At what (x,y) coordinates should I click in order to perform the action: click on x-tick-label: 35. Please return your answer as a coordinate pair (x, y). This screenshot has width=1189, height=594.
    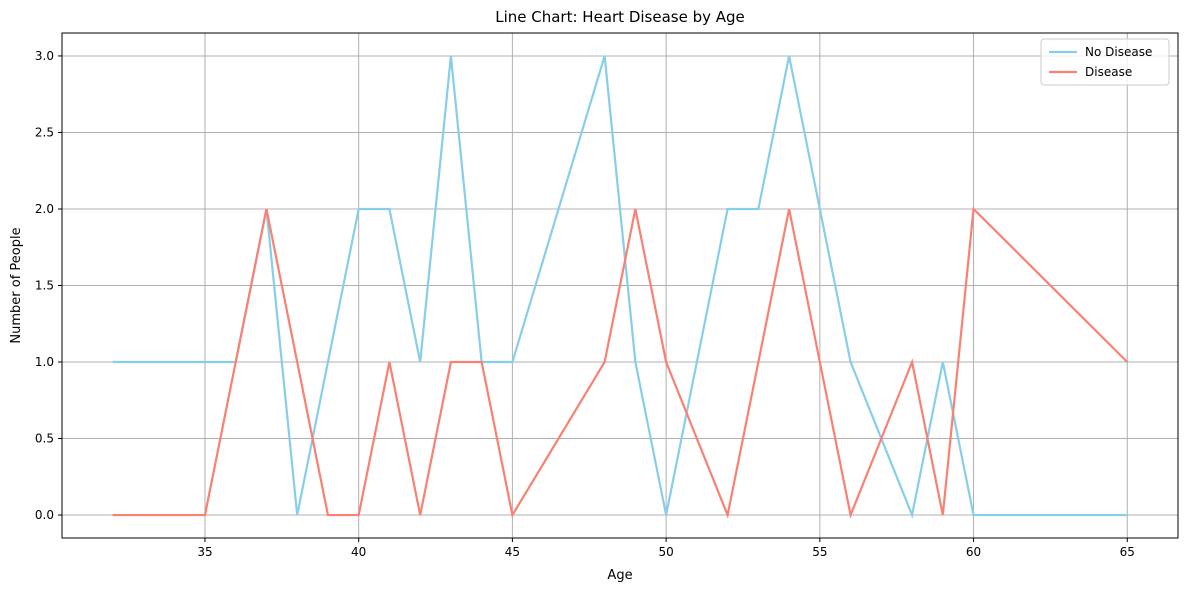
    Looking at the image, I should click on (204, 552).